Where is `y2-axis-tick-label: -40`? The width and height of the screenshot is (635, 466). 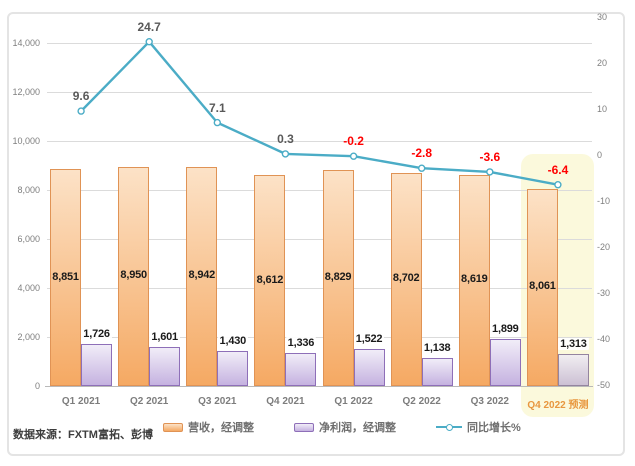
y2-axis-tick-label: -40 is located at coordinates (604, 338).